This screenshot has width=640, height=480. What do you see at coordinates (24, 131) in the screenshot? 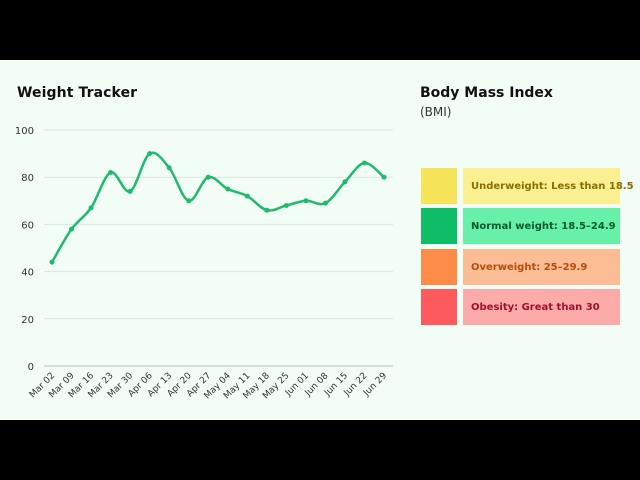
I see `y-tick-label: 100` at bounding box center [24, 131].